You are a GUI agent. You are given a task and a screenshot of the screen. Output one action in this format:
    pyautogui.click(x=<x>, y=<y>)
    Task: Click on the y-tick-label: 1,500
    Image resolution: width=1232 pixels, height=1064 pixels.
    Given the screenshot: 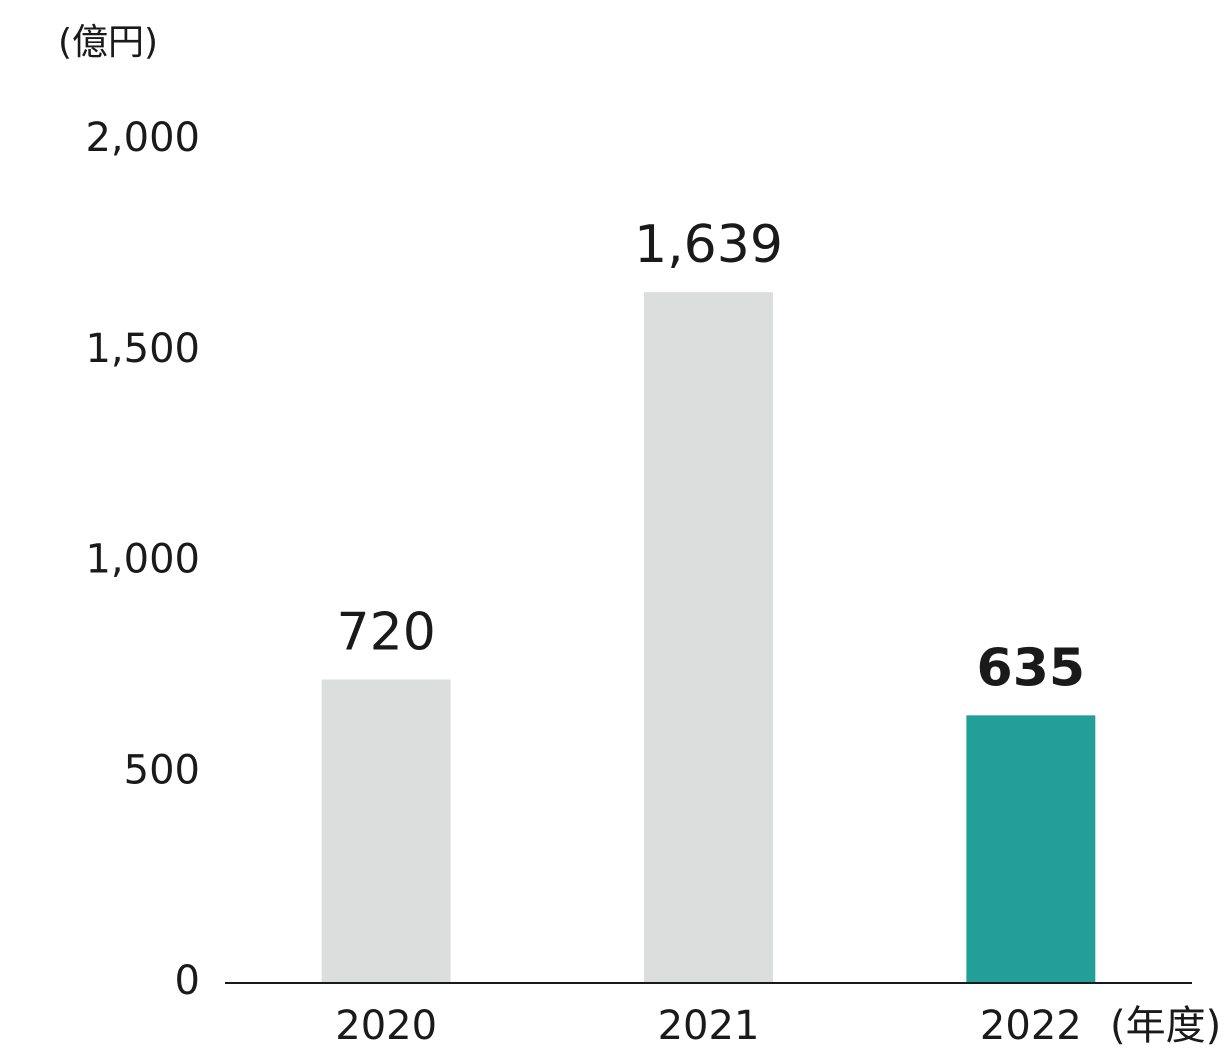 What is the action you would take?
    pyautogui.click(x=142, y=349)
    